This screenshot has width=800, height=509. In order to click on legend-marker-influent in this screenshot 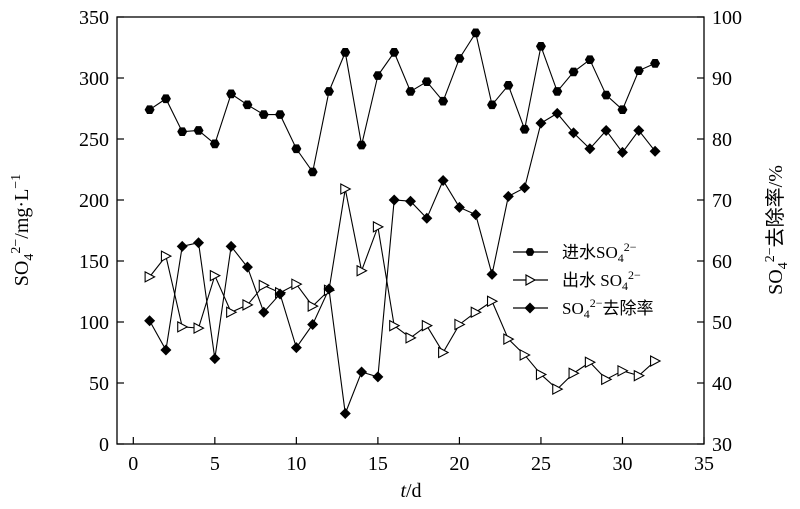, I will do `click(530, 252)`.